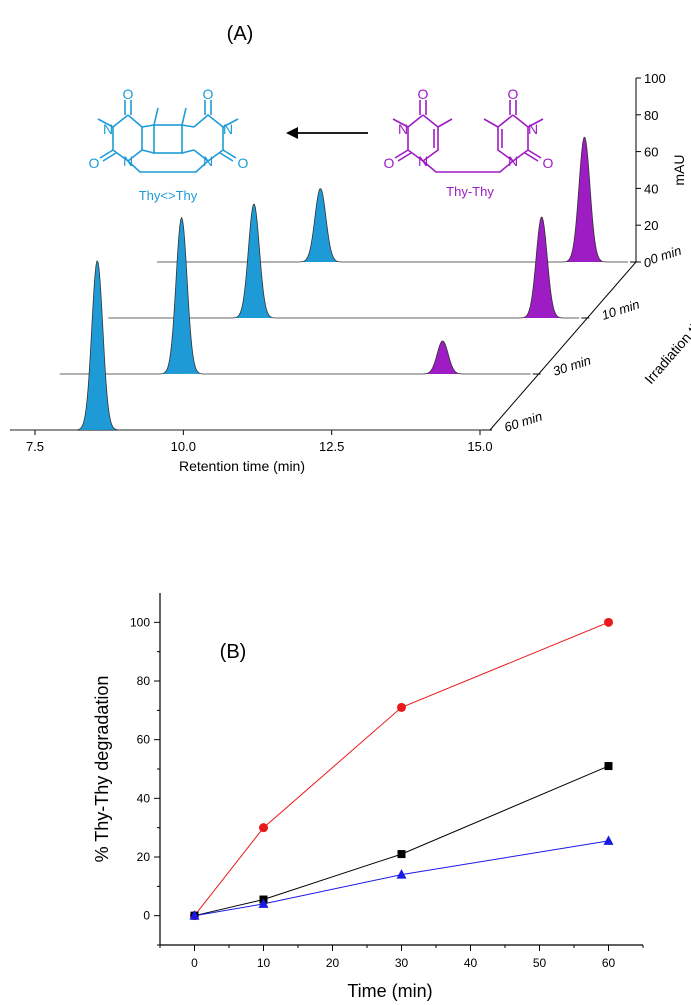 Image resolution: width=691 pixels, height=1005 pixels. I want to click on b-x-tick-label: 10, so click(264, 963).